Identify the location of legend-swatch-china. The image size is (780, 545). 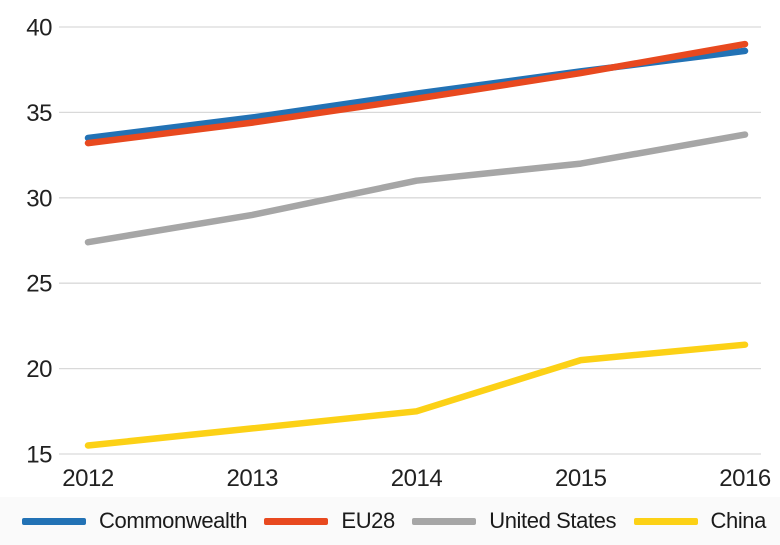
(665, 521).